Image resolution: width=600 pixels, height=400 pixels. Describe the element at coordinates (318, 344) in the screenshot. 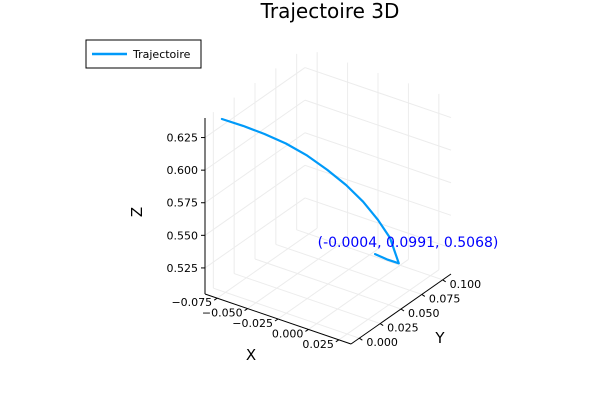

I see `x-tick-label: 0.025` at that location.